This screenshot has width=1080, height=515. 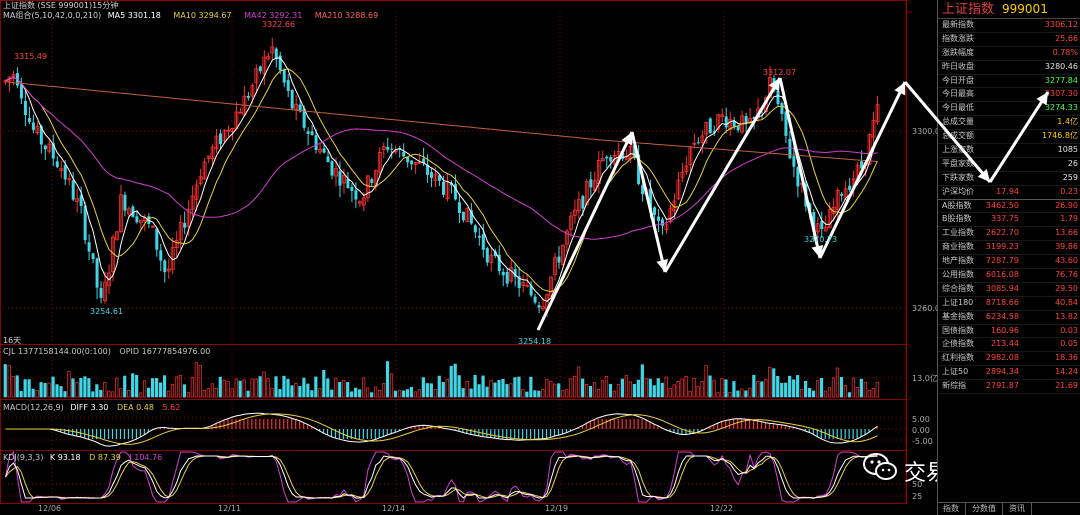 What do you see at coordinates (1009, 290) in the screenshot?
I see `index-row: 综合指数 3085.94 29.50` at bounding box center [1009, 290].